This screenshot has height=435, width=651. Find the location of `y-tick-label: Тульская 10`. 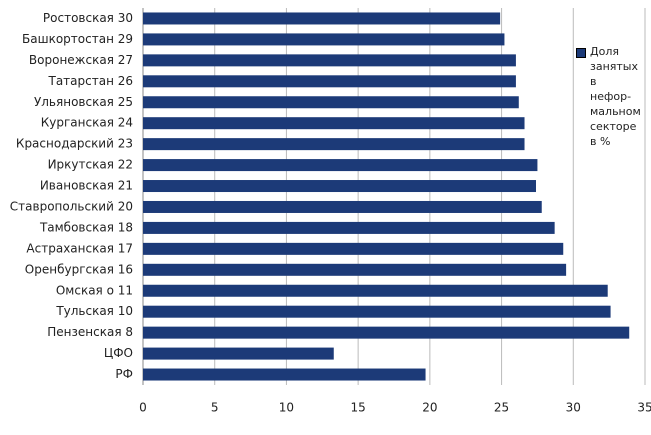

y-tick-label: Тульская 10 is located at coordinates (94, 311).